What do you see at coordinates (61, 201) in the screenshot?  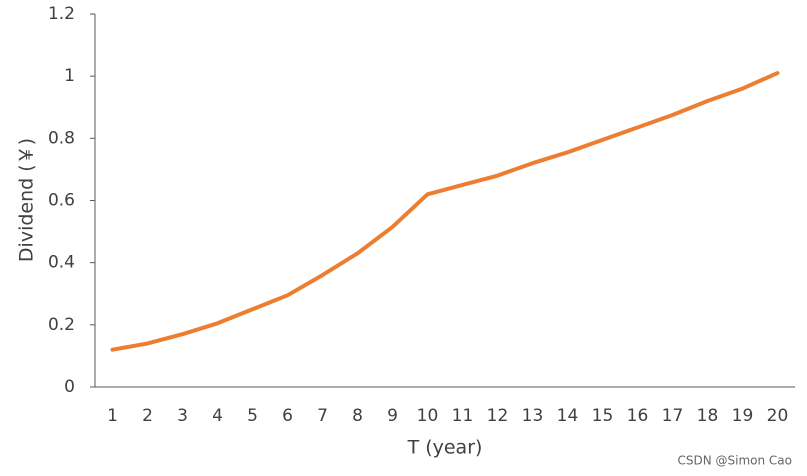 I see `y-tick-label: 0.6` at bounding box center [61, 201].